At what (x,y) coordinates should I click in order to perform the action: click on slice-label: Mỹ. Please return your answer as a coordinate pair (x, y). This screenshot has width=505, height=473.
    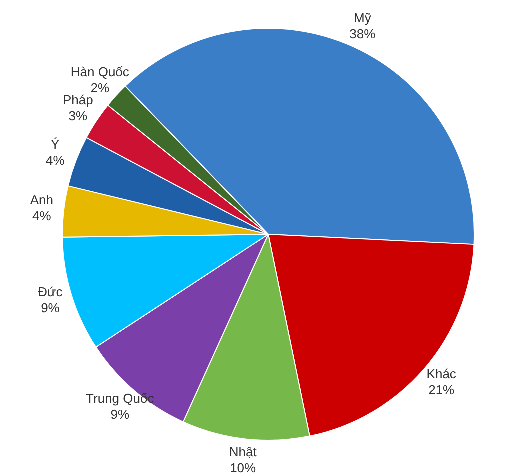
    Looking at the image, I should click on (363, 18).